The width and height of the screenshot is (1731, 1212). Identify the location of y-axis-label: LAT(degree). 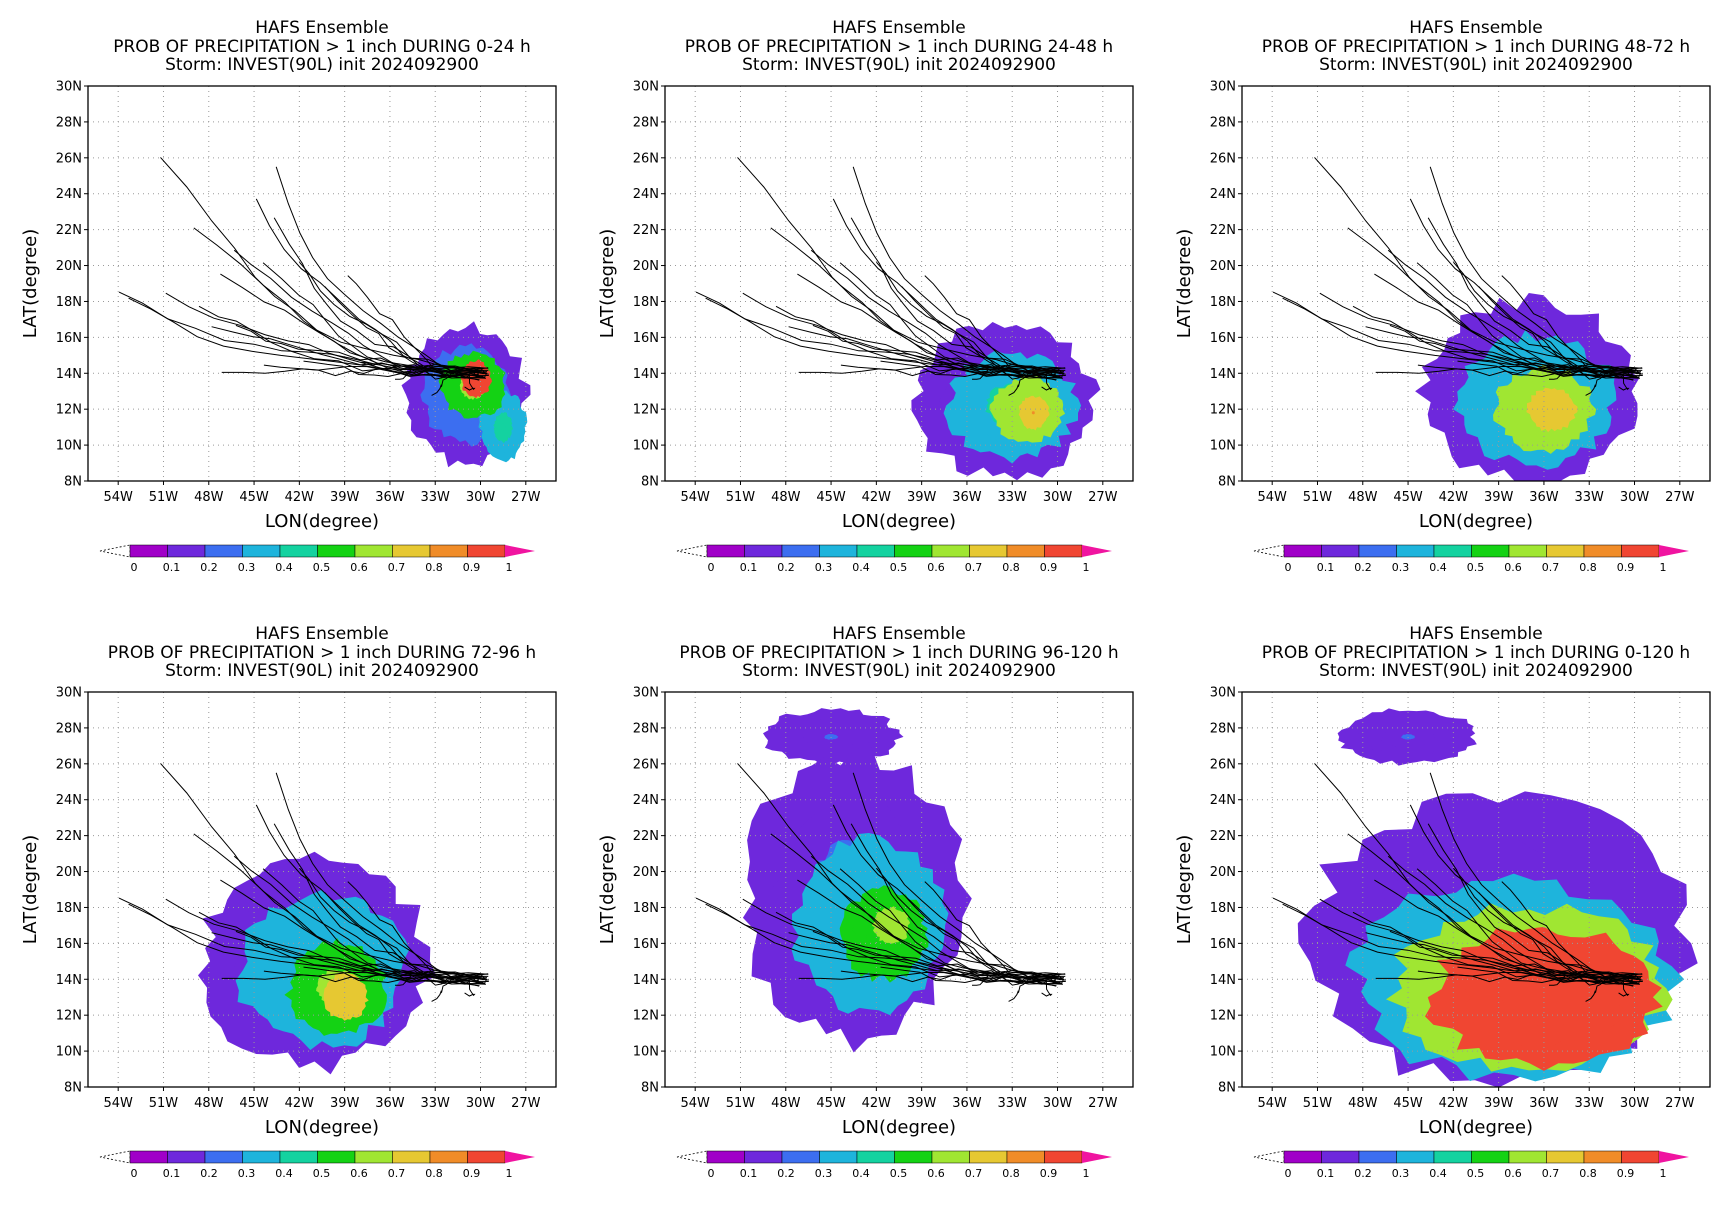
(1184, 283).